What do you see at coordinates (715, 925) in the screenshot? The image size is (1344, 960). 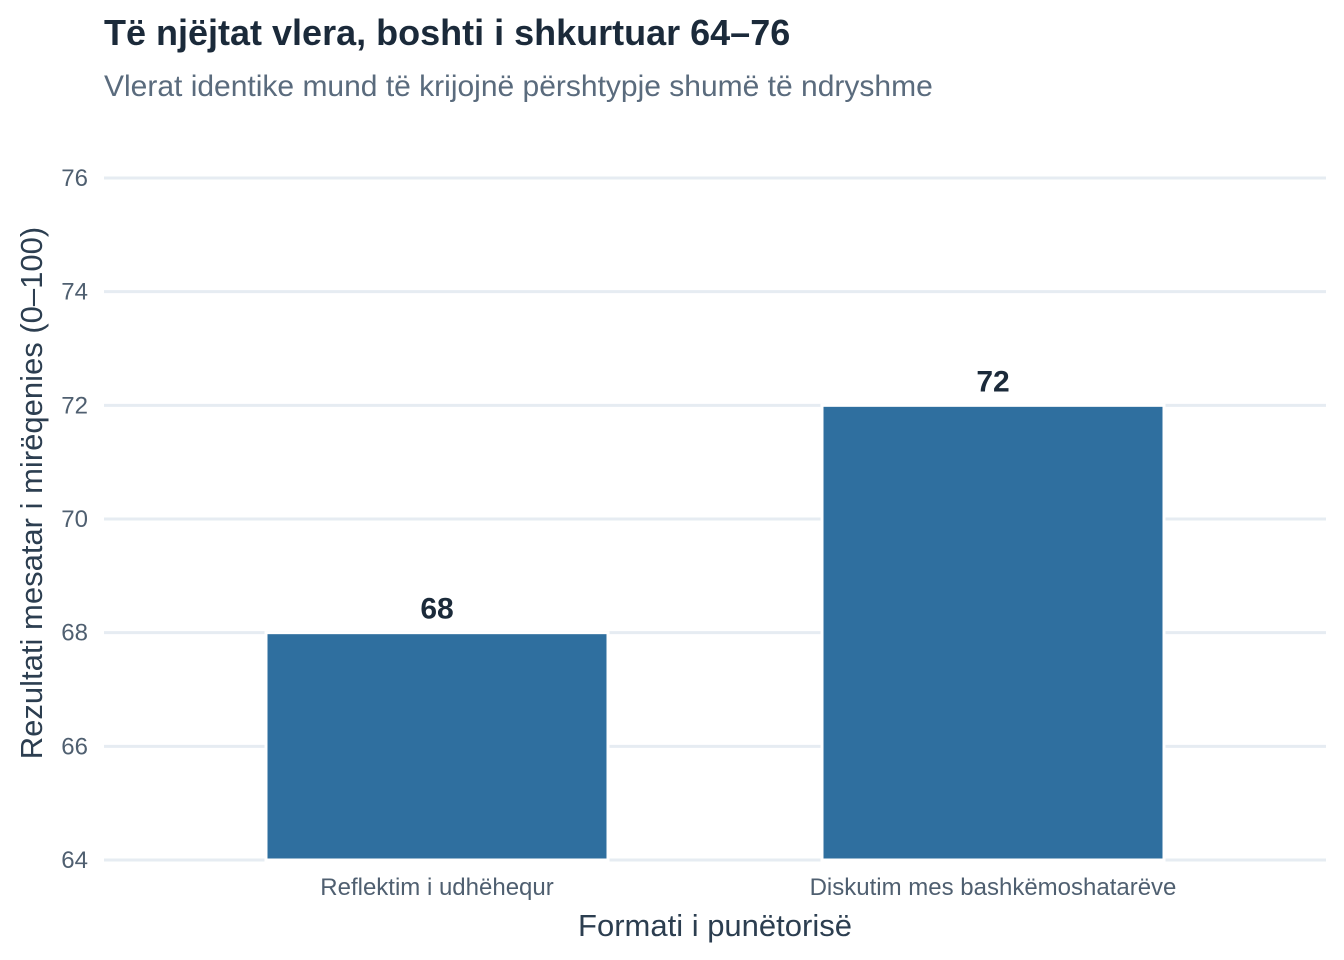 I see `x-axis-title: Formati i punëtorisë` at bounding box center [715, 925].